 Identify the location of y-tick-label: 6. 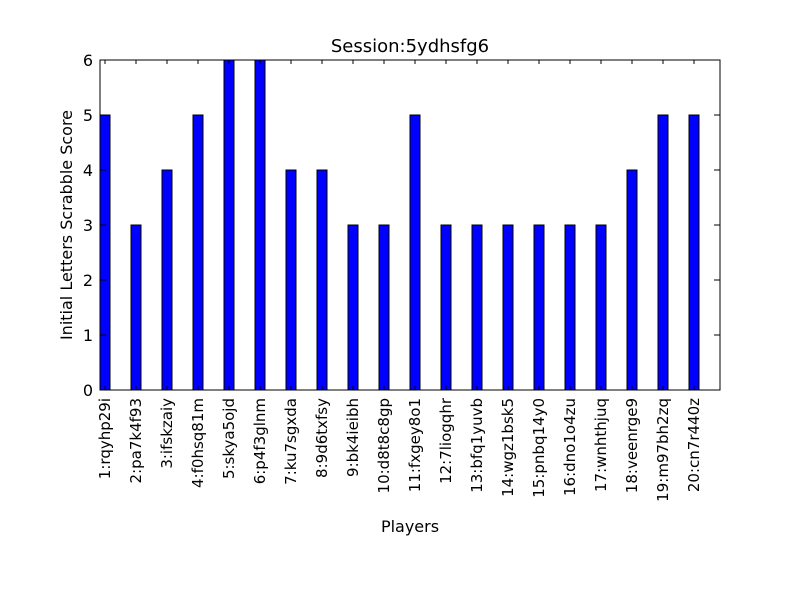
(88, 60).